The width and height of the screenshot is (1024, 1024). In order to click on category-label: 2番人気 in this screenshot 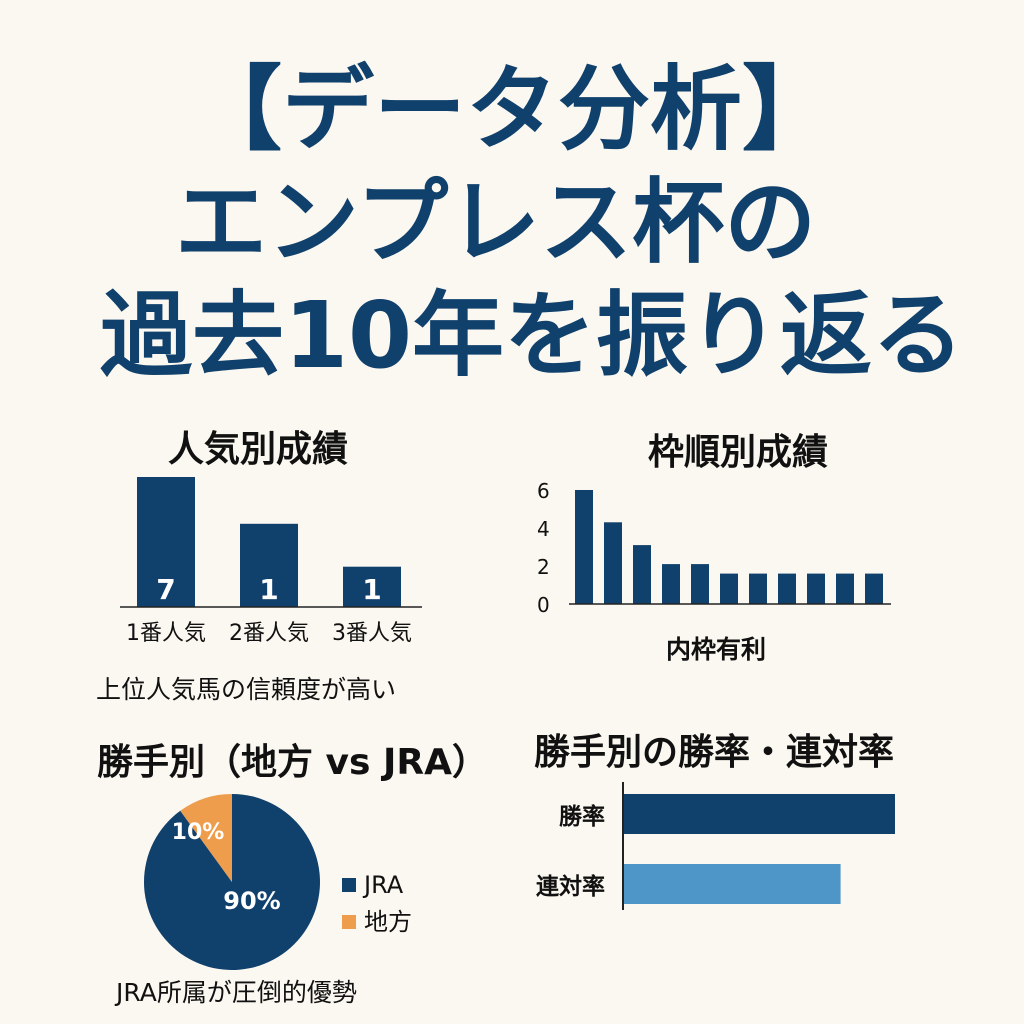, I will do `click(269, 633)`.